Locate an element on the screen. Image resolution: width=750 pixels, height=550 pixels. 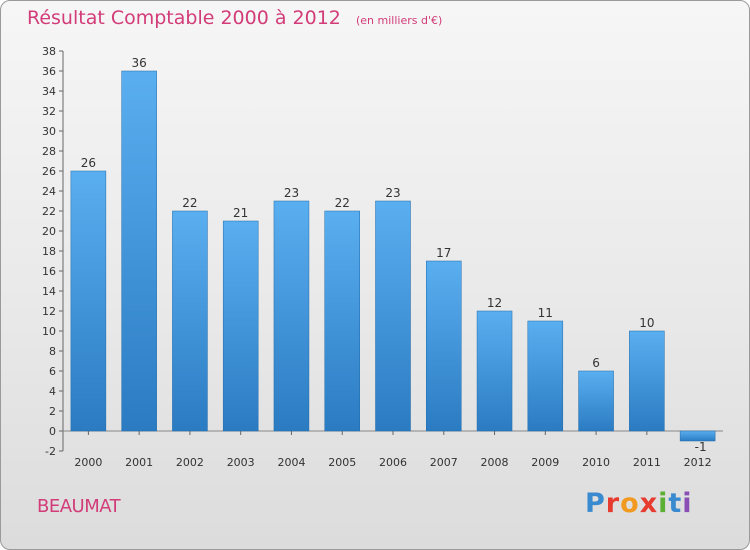
chart-title: Résultat Comptable 2000 à 2012 is located at coordinates (184, 18).